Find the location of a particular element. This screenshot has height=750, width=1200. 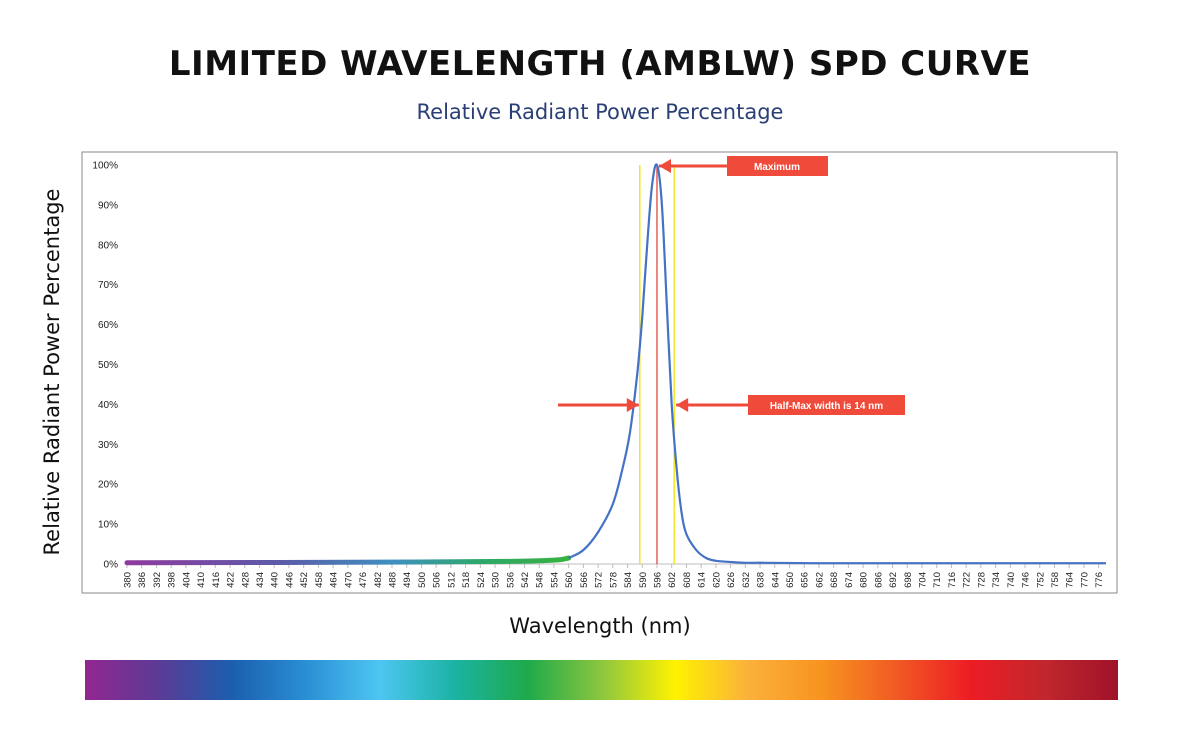

maximum-label: Maximum is located at coordinates (777, 167).